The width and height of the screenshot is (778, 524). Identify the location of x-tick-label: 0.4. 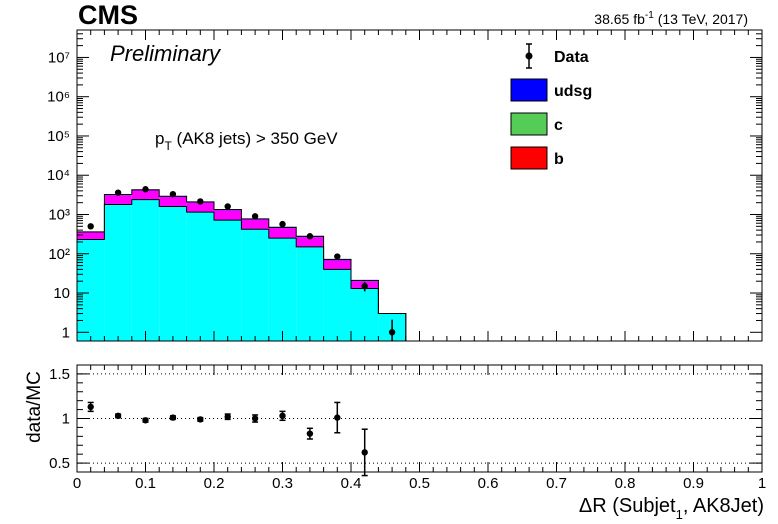
(351, 483).